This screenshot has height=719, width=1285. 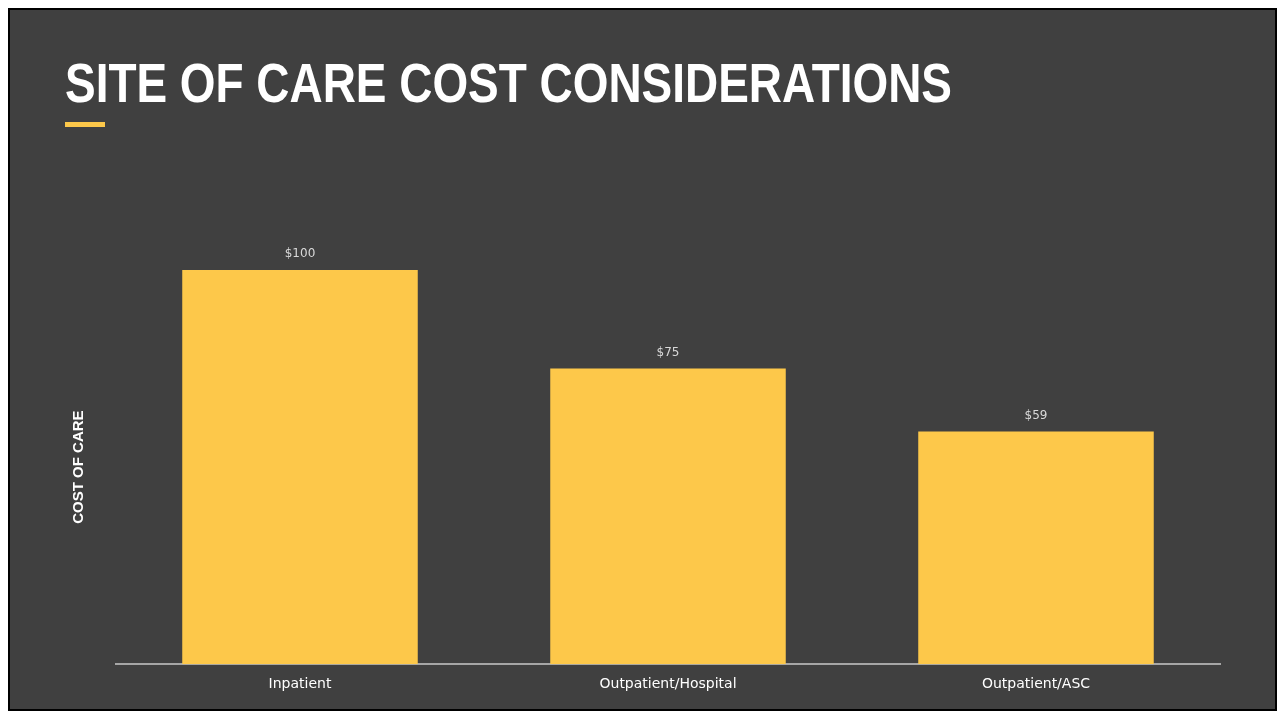 What do you see at coordinates (78, 467) in the screenshot?
I see `y-axis-title: COST OF CARE` at bounding box center [78, 467].